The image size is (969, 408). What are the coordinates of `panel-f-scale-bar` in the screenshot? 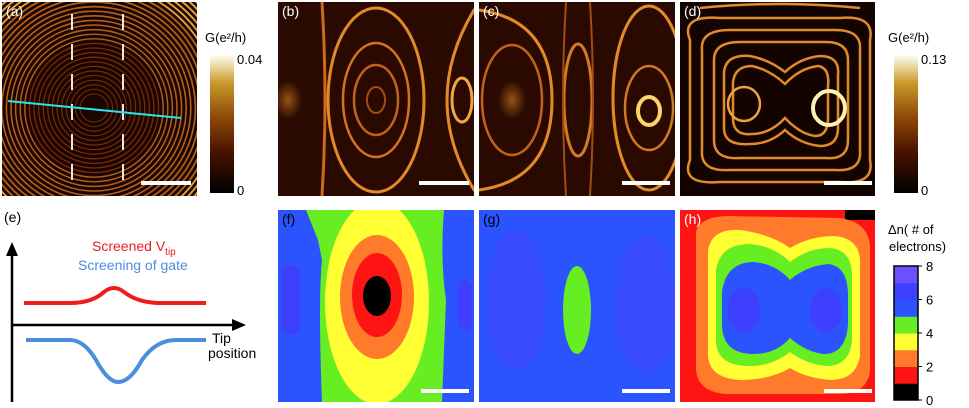 It's located at (445, 391).